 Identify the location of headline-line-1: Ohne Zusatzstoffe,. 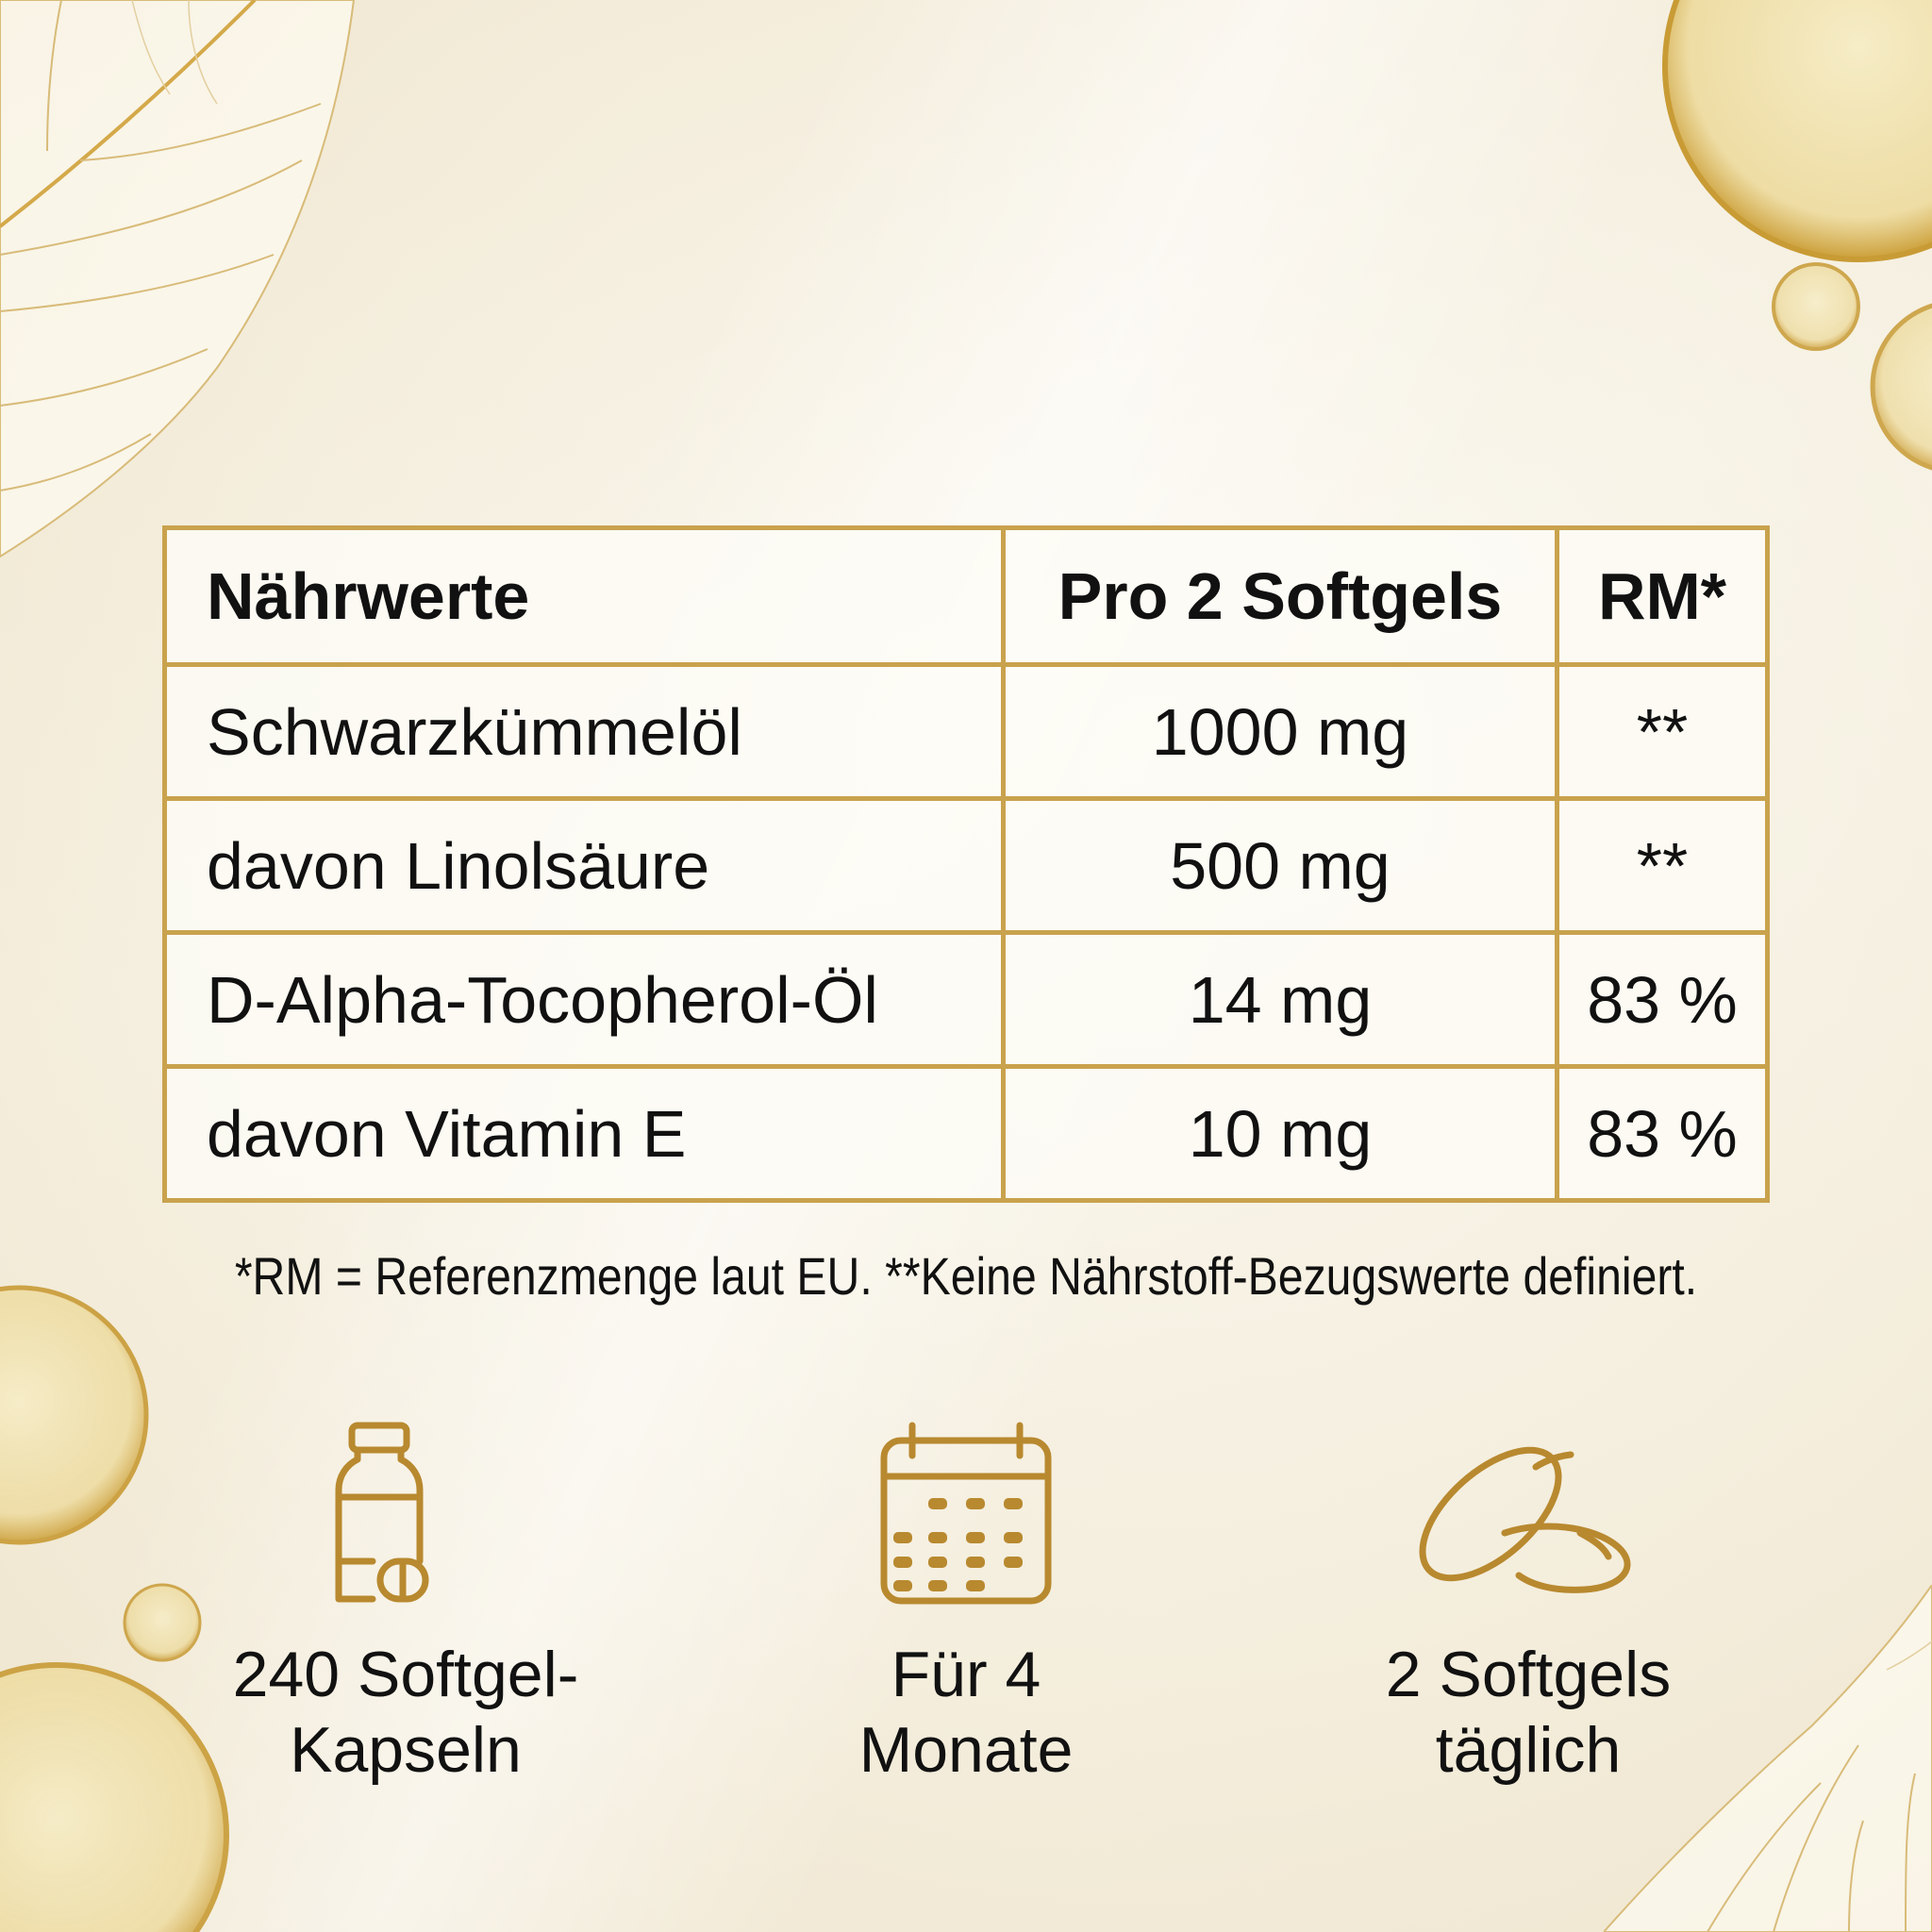
(966, 200).